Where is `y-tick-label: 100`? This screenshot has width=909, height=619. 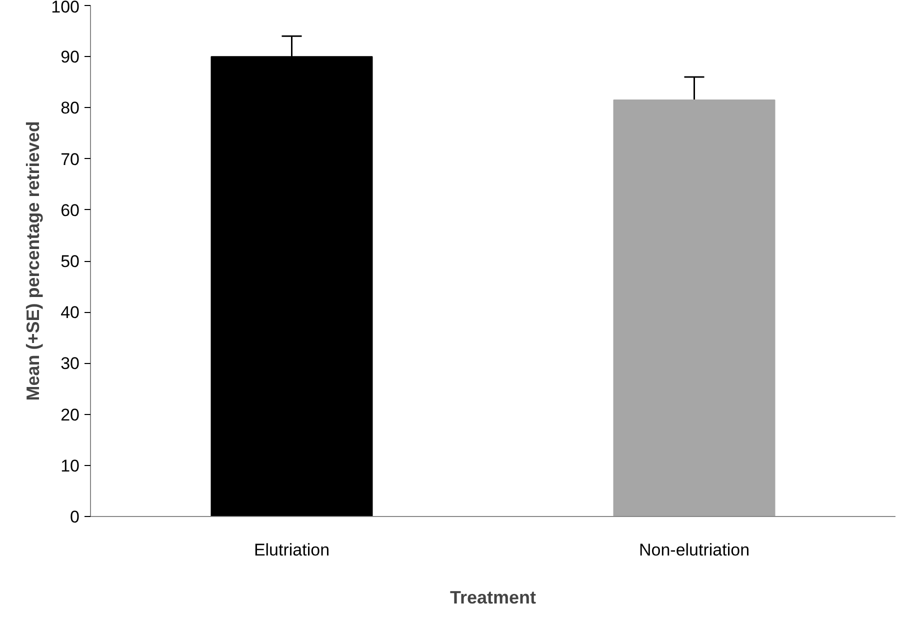 y-tick-label: 100 is located at coordinates (65, 8).